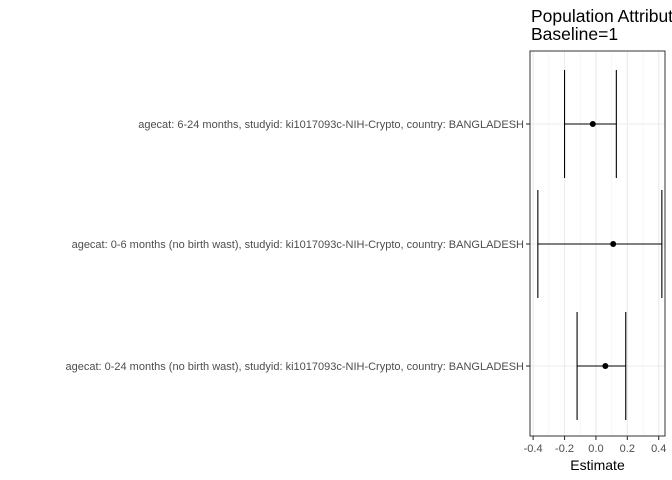 The width and height of the screenshot is (672, 480). I want to click on chart-title-line-1: Population Attributable Difference, so click(601, 16).